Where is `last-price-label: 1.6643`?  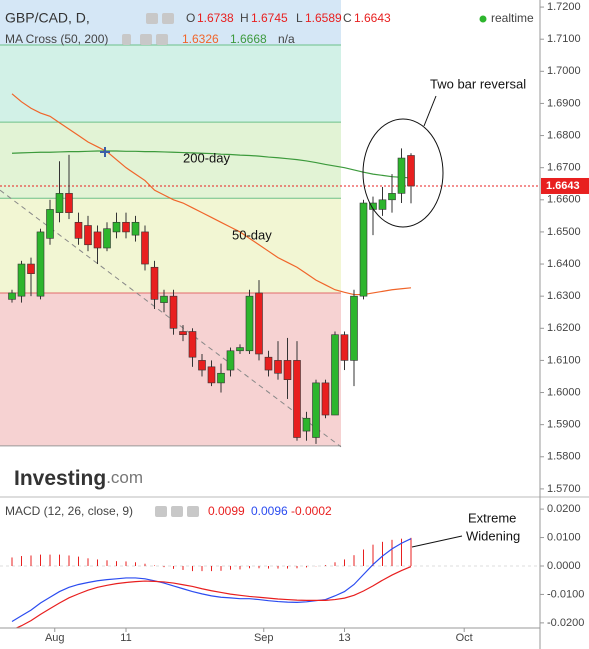
last-price-label: 1.6643 is located at coordinates (563, 186).